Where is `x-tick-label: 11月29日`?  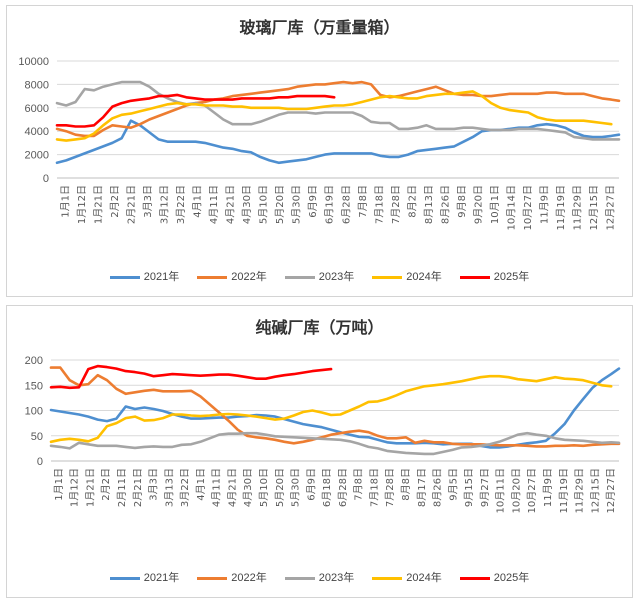 x-tick-label: 11月29日 is located at coordinates (580, 490).